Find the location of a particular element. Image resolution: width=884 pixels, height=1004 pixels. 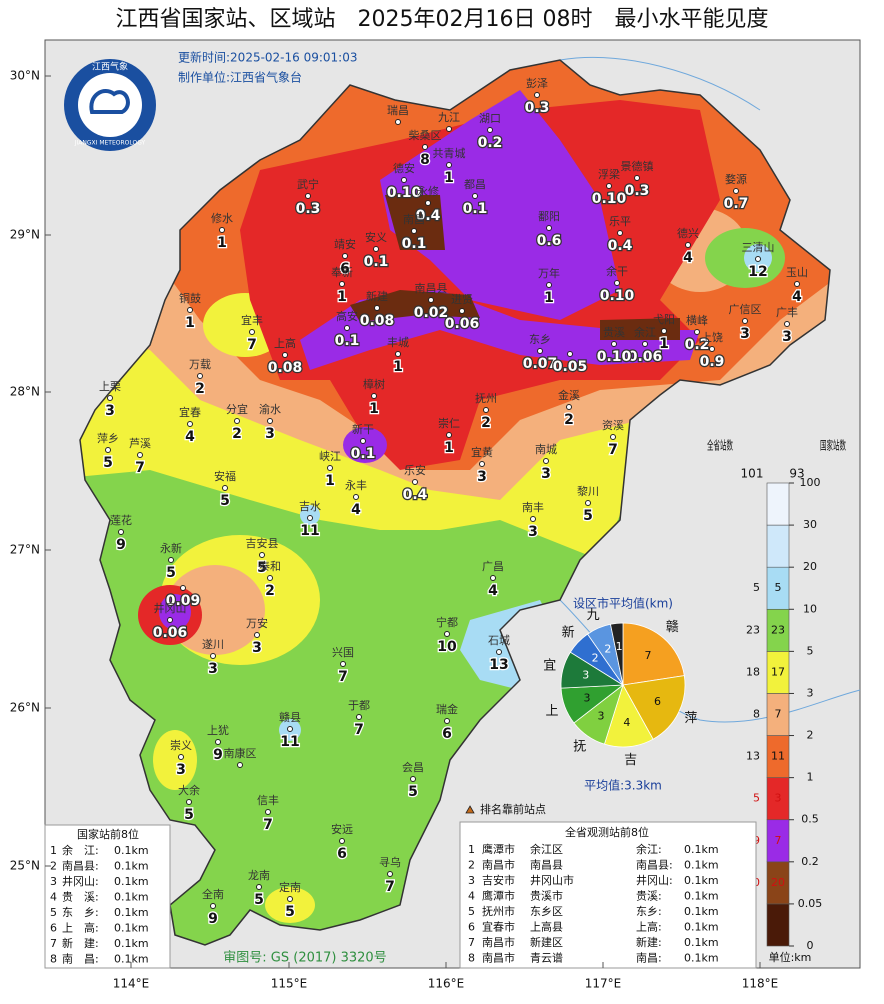

legend-count: 18 is located at coordinates (753, 671).